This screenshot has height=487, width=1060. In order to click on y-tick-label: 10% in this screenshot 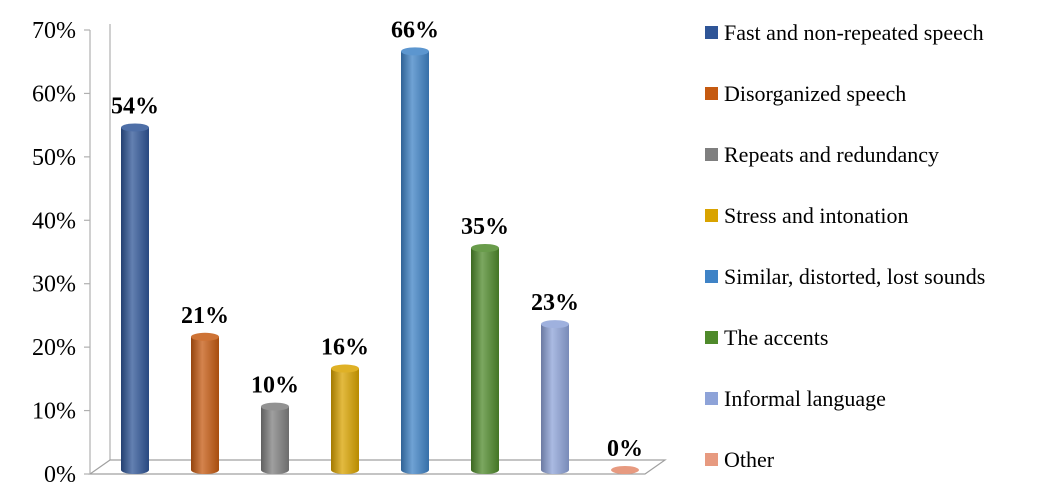, I will do `click(54, 412)`.